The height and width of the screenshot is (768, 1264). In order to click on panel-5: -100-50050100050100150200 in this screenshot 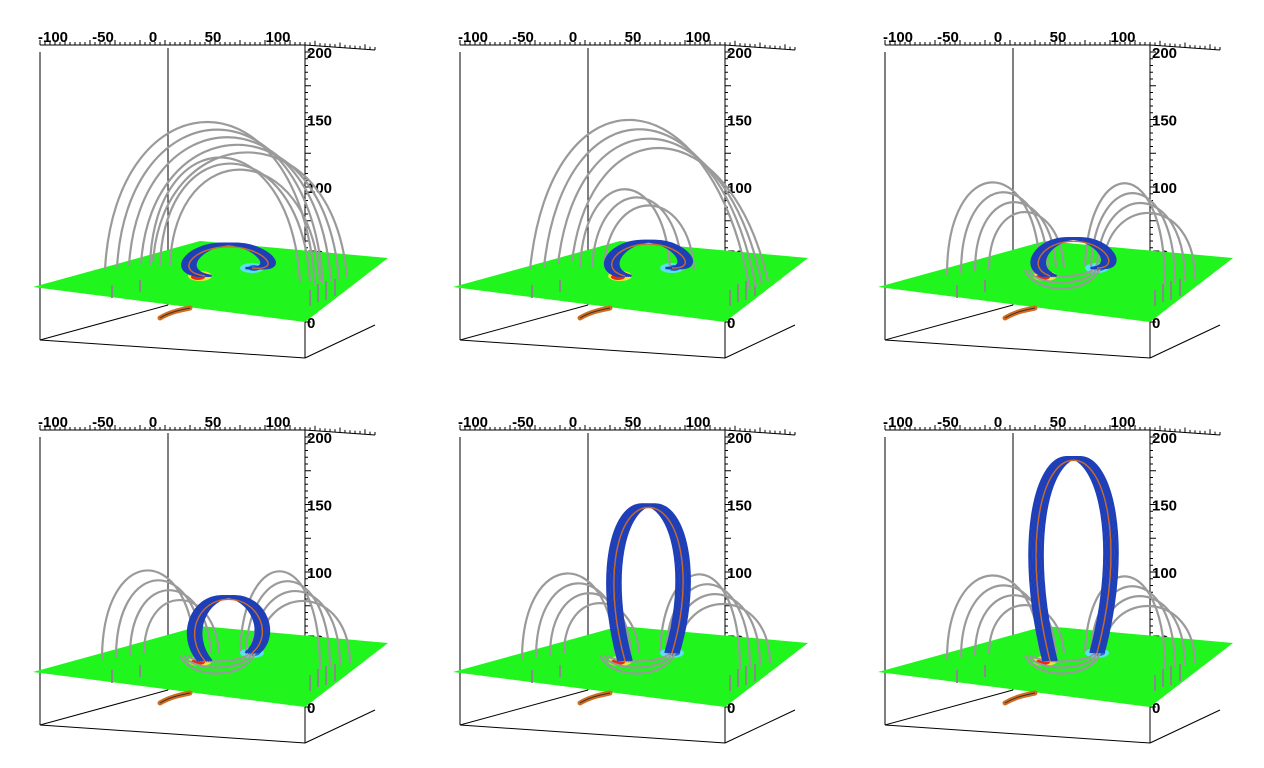, I will do `click(630, 579)`.